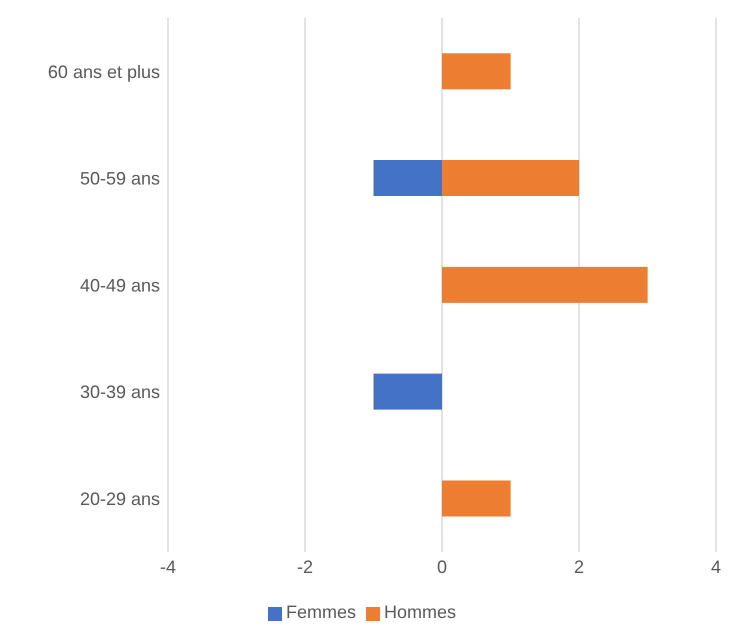 The height and width of the screenshot is (641, 736). What do you see at coordinates (168, 566) in the screenshot?
I see `x-tick-label: -4` at bounding box center [168, 566].